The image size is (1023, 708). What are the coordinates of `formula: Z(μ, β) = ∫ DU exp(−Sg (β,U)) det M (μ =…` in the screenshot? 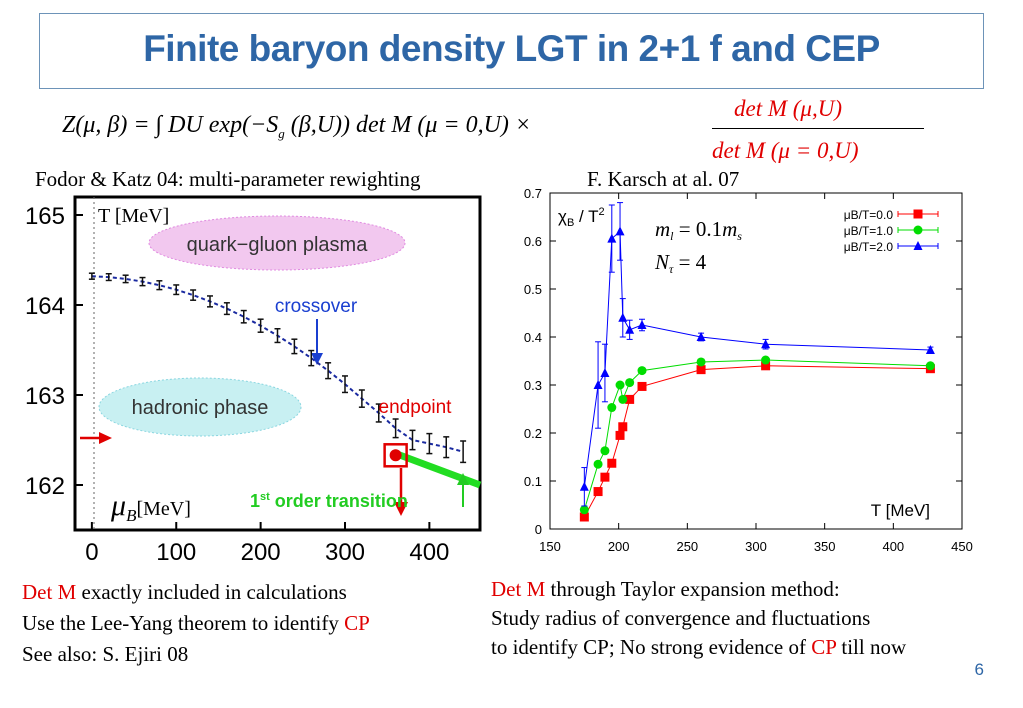 It's located at (502, 134).